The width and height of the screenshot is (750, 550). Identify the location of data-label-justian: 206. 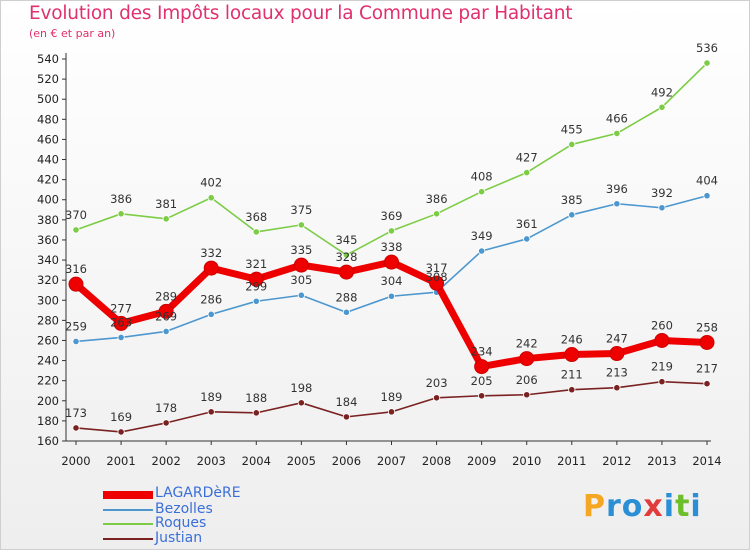
(527, 380).